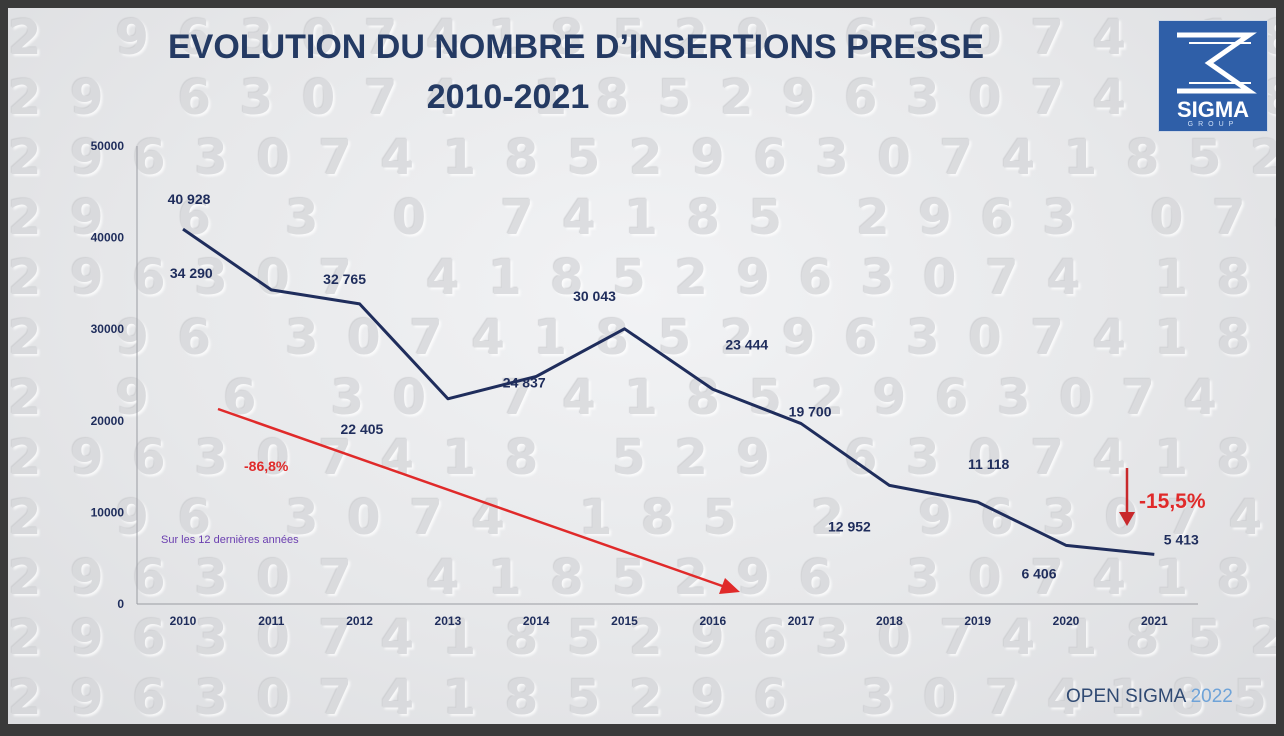 The image size is (1284, 736). I want to click on data-label: 32 765, so click(344, 279).